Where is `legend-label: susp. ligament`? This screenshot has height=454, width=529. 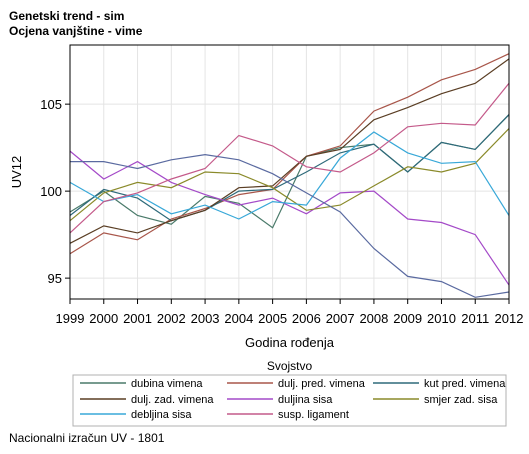
legend-label: susp. ligament is located at coordinates (313, 415).